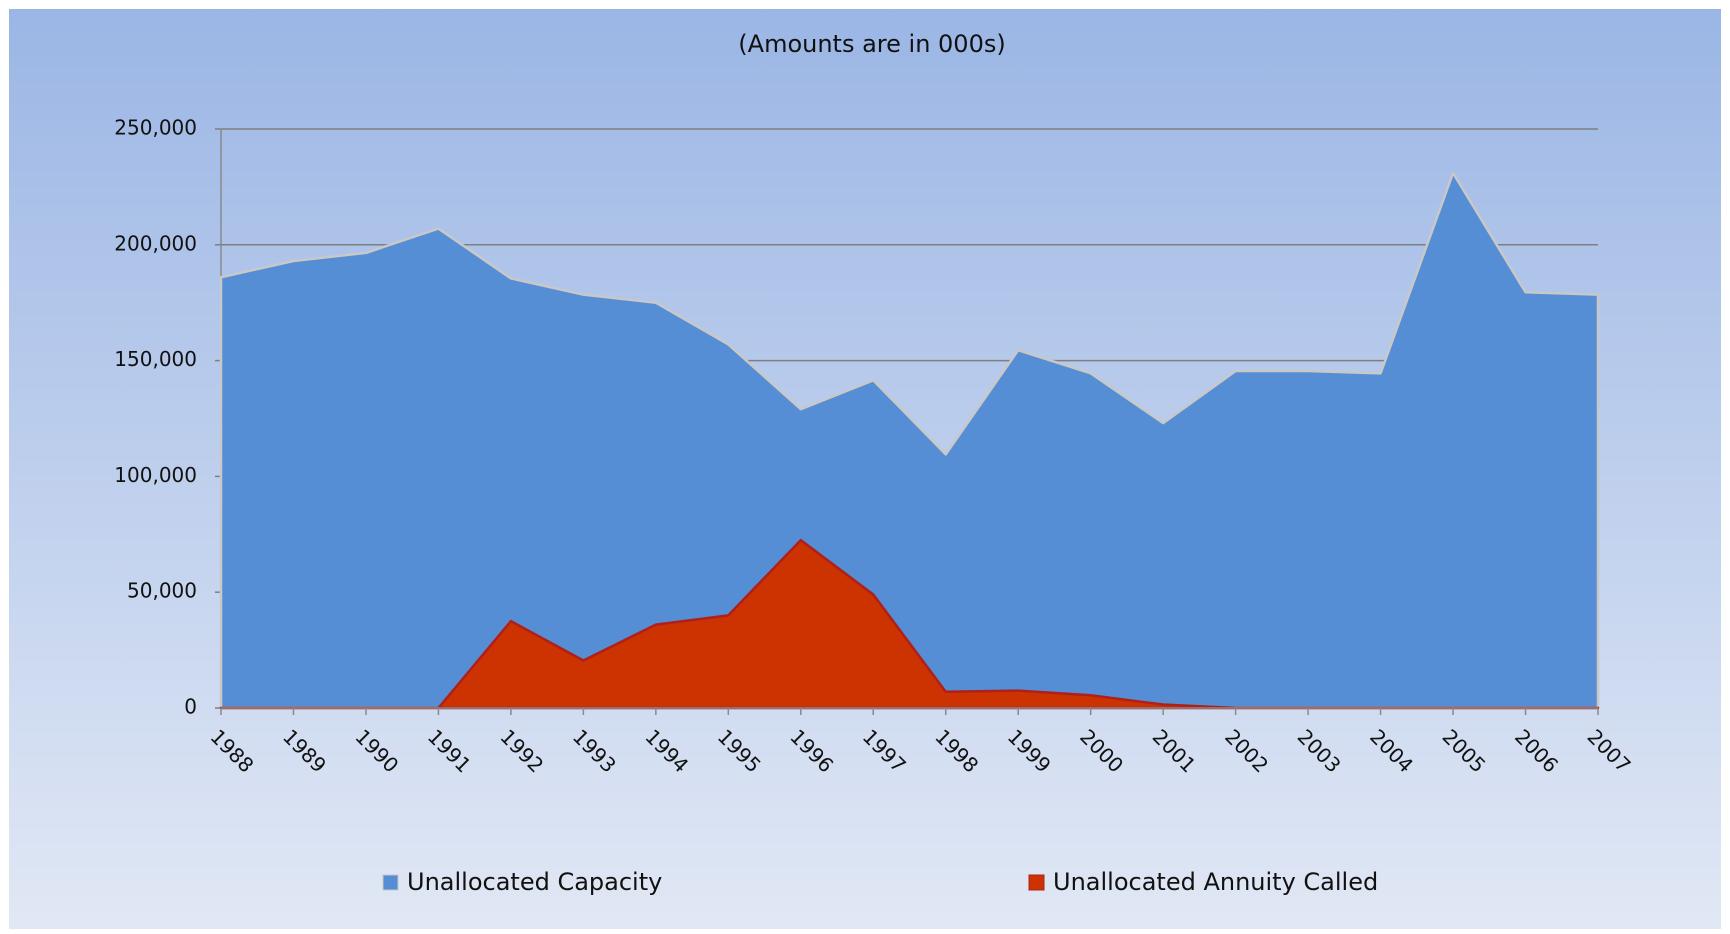  What do you see at coordinates (155, 475) in the screenshot?
I see `y-tick-label: 100,000` at bounding box center [155, 475].